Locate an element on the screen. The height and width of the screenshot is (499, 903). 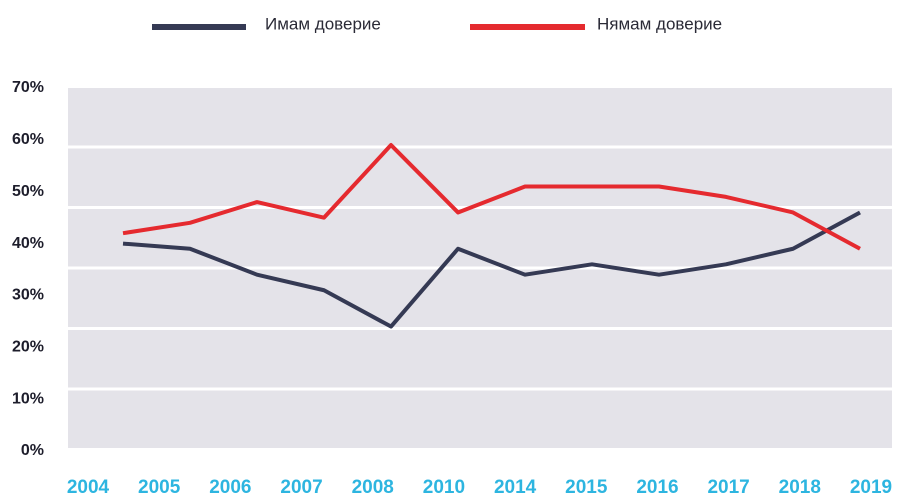
y-tick-label: 0% is located at coordinates (32, 450).